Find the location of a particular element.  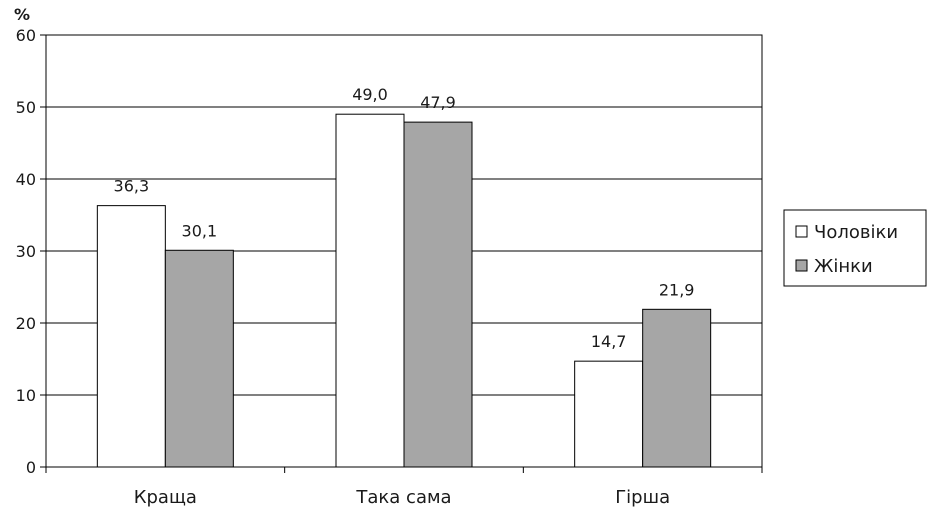

legend: Чоловіки Жінки is located at coordinates (855, 248).